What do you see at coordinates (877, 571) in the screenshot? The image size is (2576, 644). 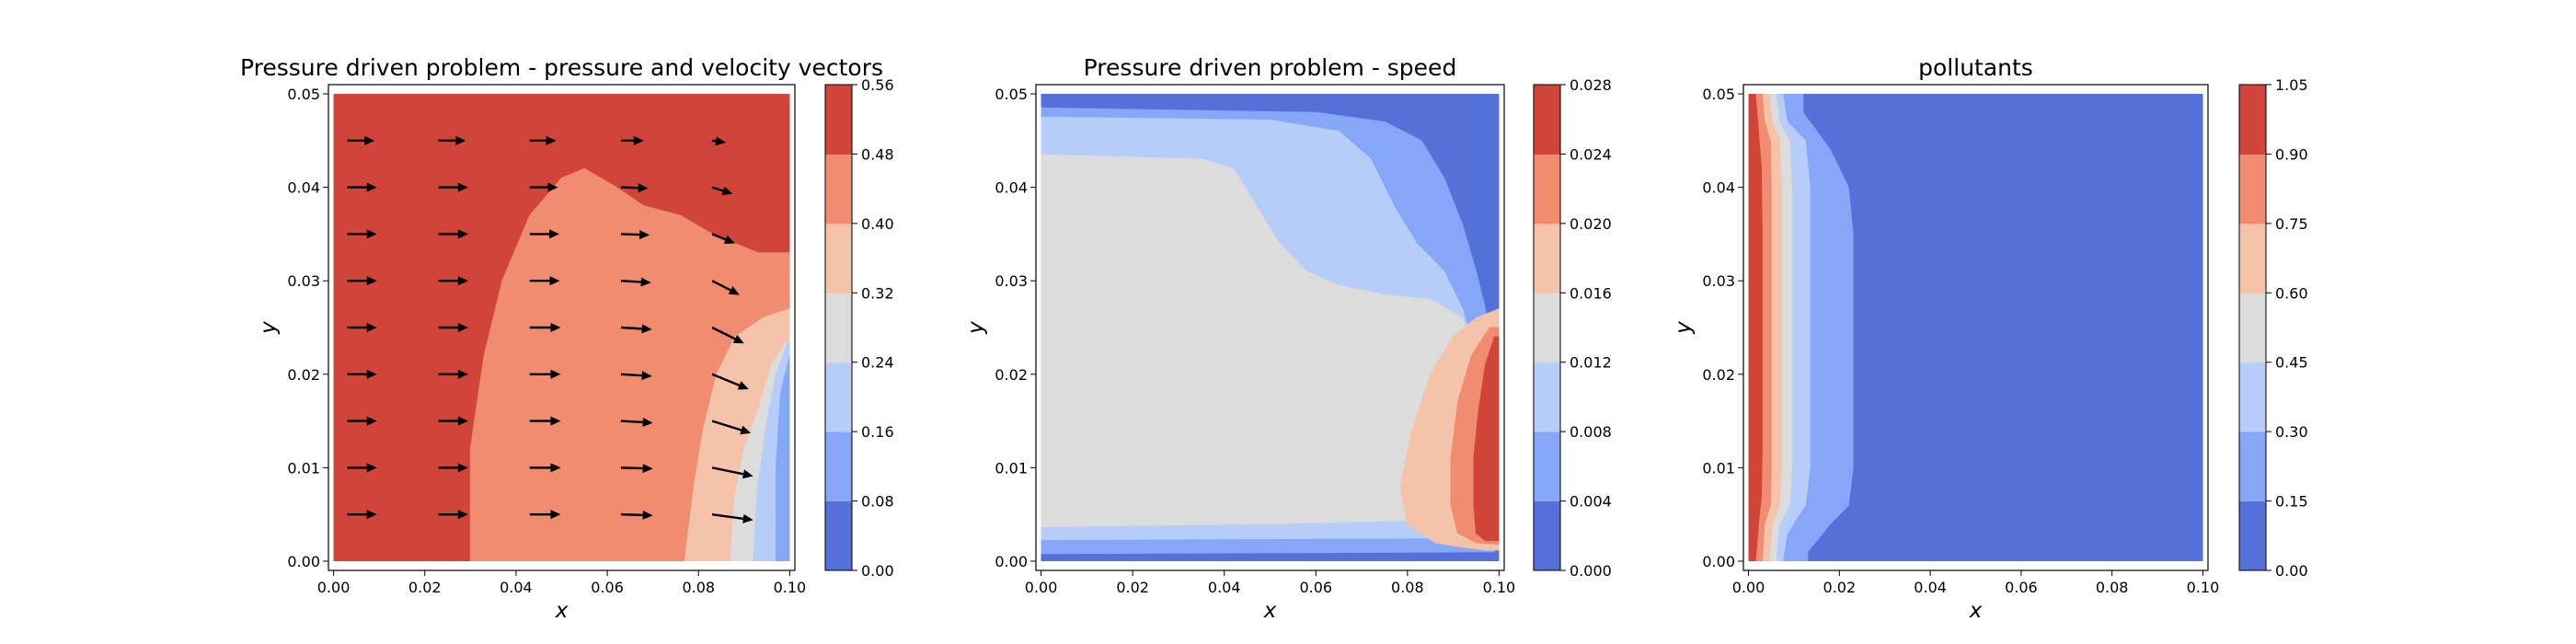 I see `colorbar-tick-label: 0.00` at bounding box center [877, 571].